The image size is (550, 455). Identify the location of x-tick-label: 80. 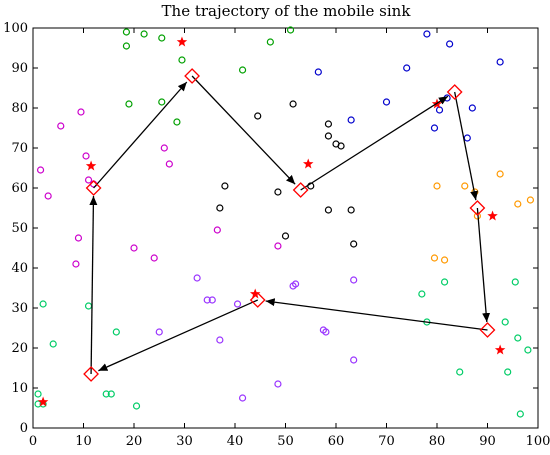
(437, 441).